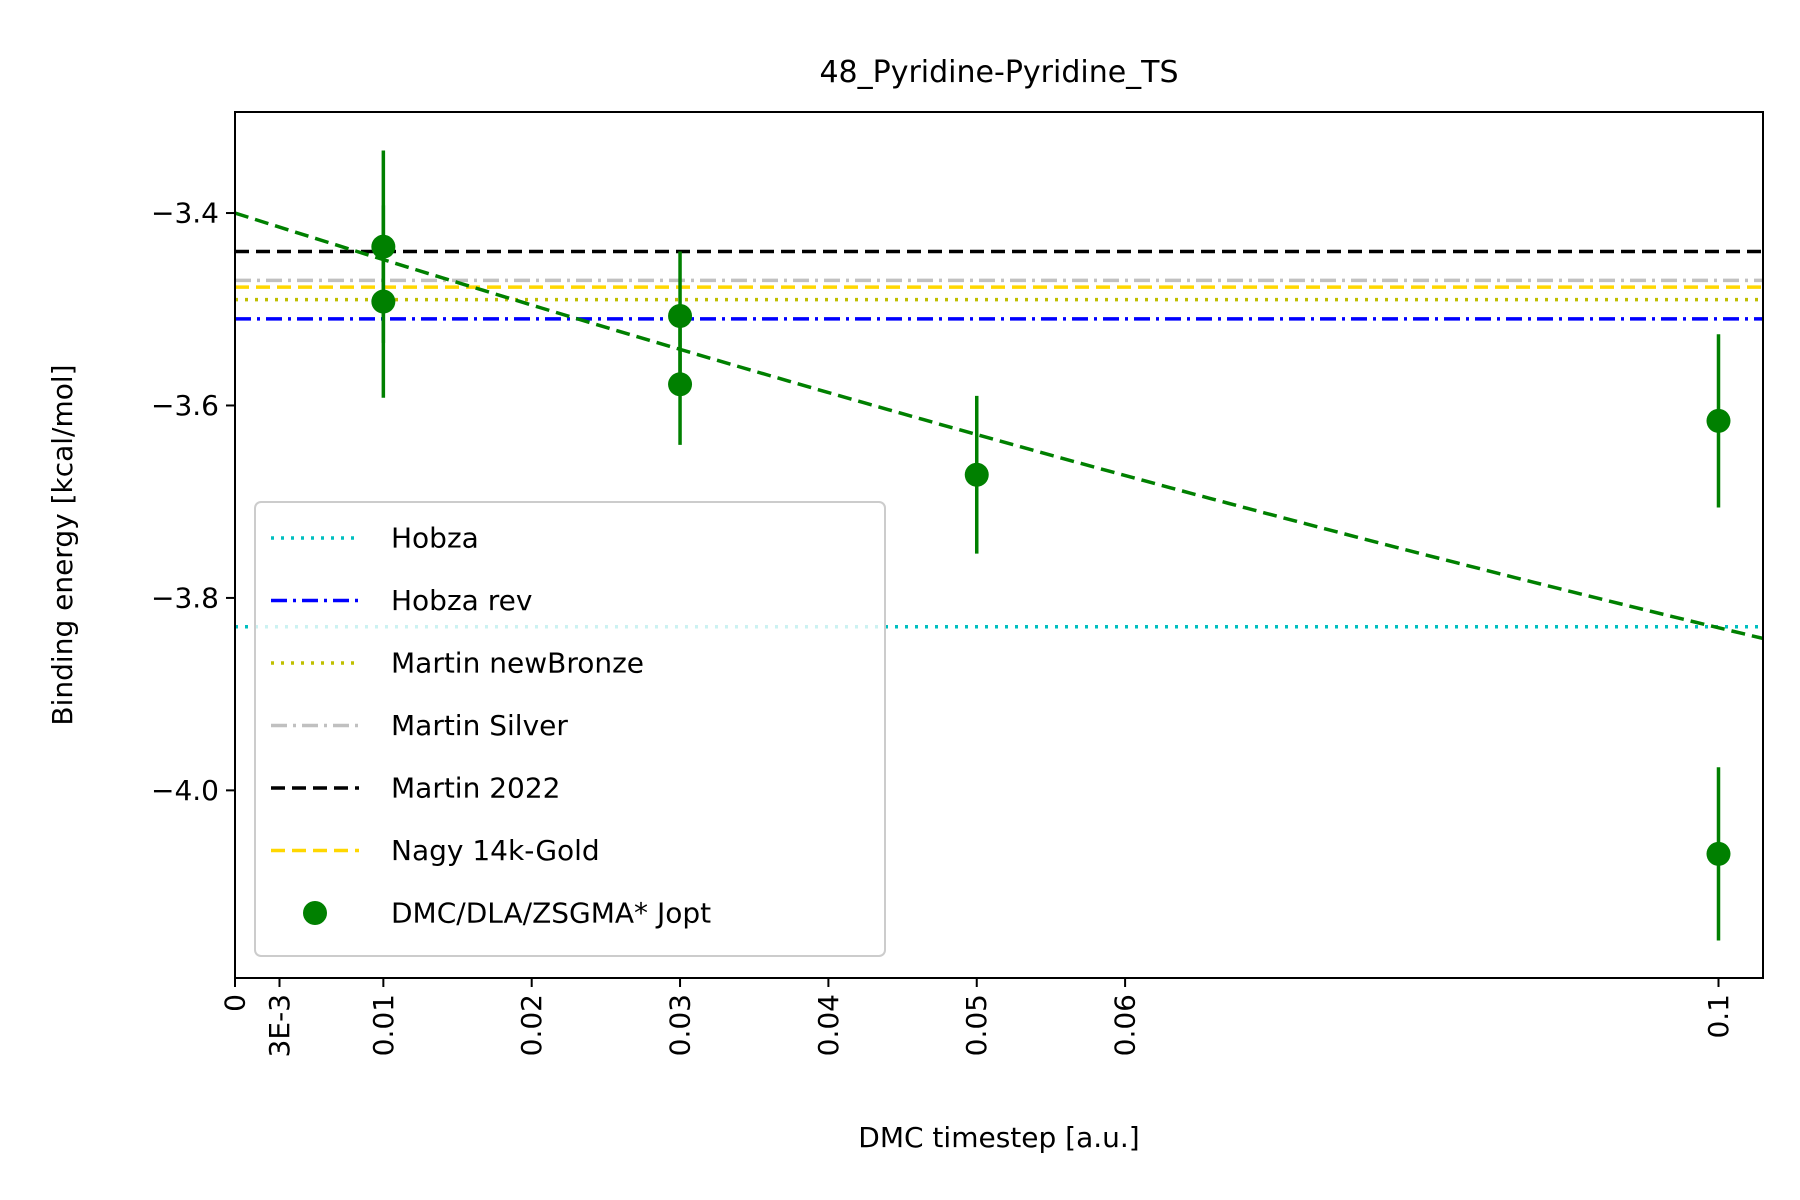 Image resolution: width=1800 pixels, height=1200 pixels. I want to click on legend-label: DMC/DLA/ZSGMA* Jopt, so click(551, 913).